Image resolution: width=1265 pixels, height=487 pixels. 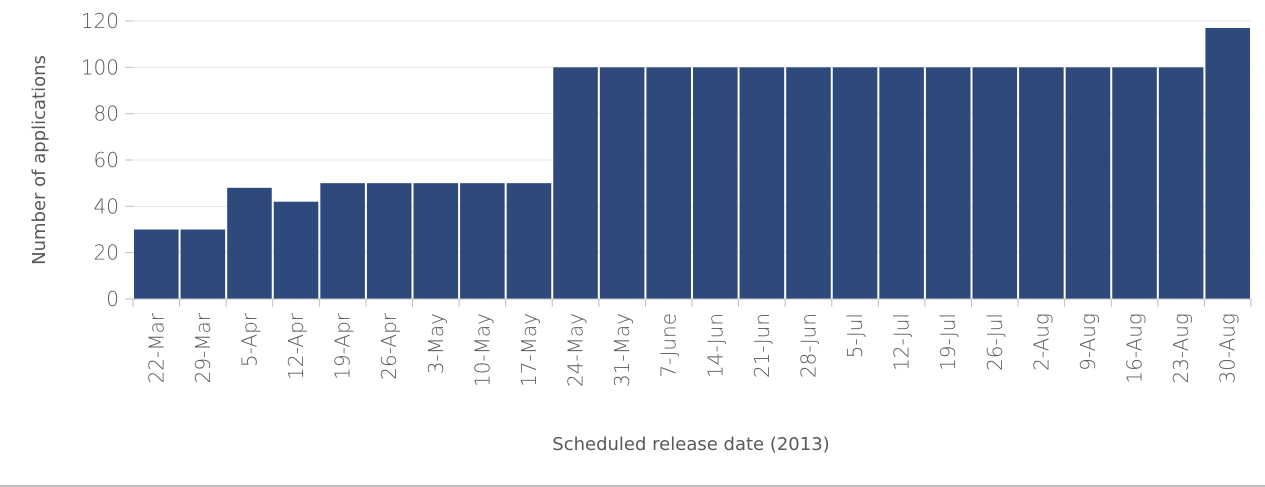 I want to click on x-tick-label: 29-Mar, so click(x=203, y=347).